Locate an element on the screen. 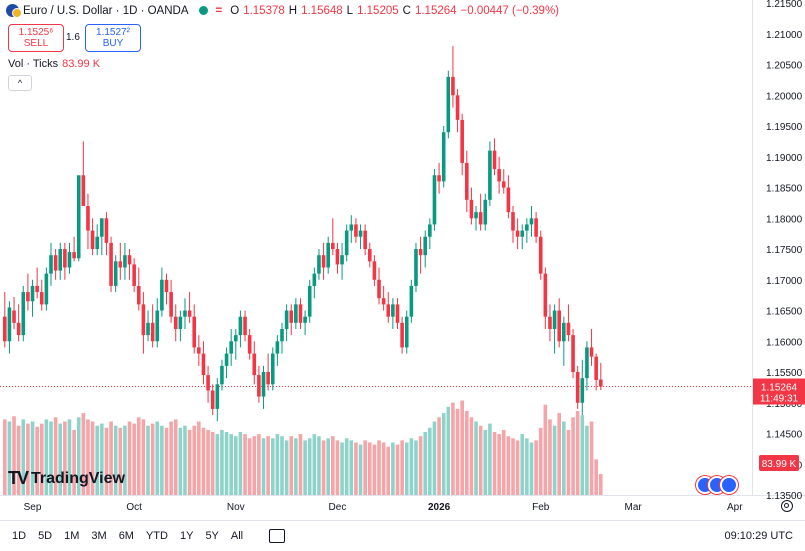  volume-value: 83.99 K is located at coordinates (81, 64).